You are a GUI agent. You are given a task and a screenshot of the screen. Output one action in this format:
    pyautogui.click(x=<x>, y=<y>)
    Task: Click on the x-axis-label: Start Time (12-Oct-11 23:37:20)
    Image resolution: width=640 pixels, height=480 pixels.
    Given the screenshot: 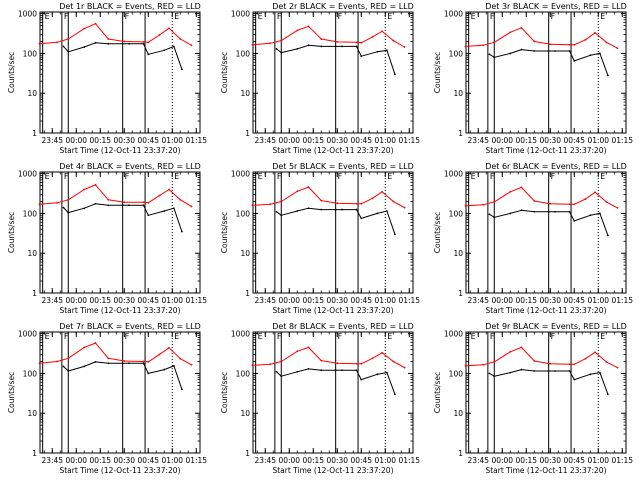 What is the action you would take?
    pyautogui.click(x=545, y=310)
    